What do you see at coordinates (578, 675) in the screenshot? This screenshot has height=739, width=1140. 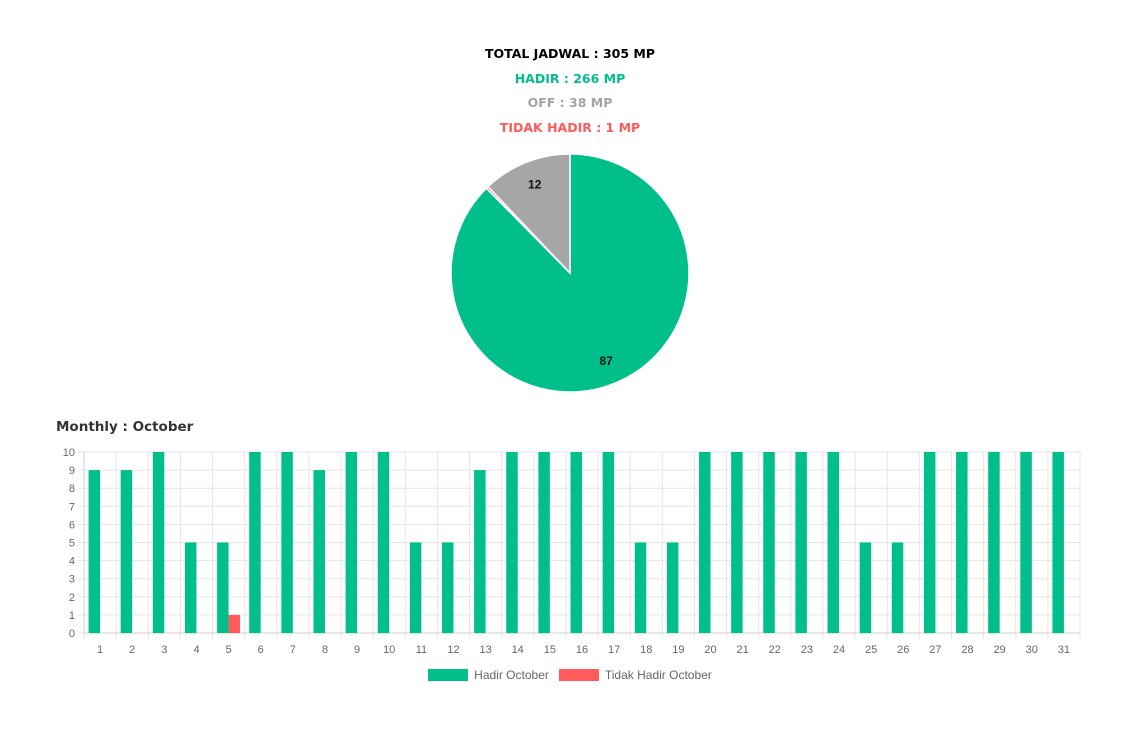 I see `legend-swatch-tidak-hadir` at bounding box center [578, 675].